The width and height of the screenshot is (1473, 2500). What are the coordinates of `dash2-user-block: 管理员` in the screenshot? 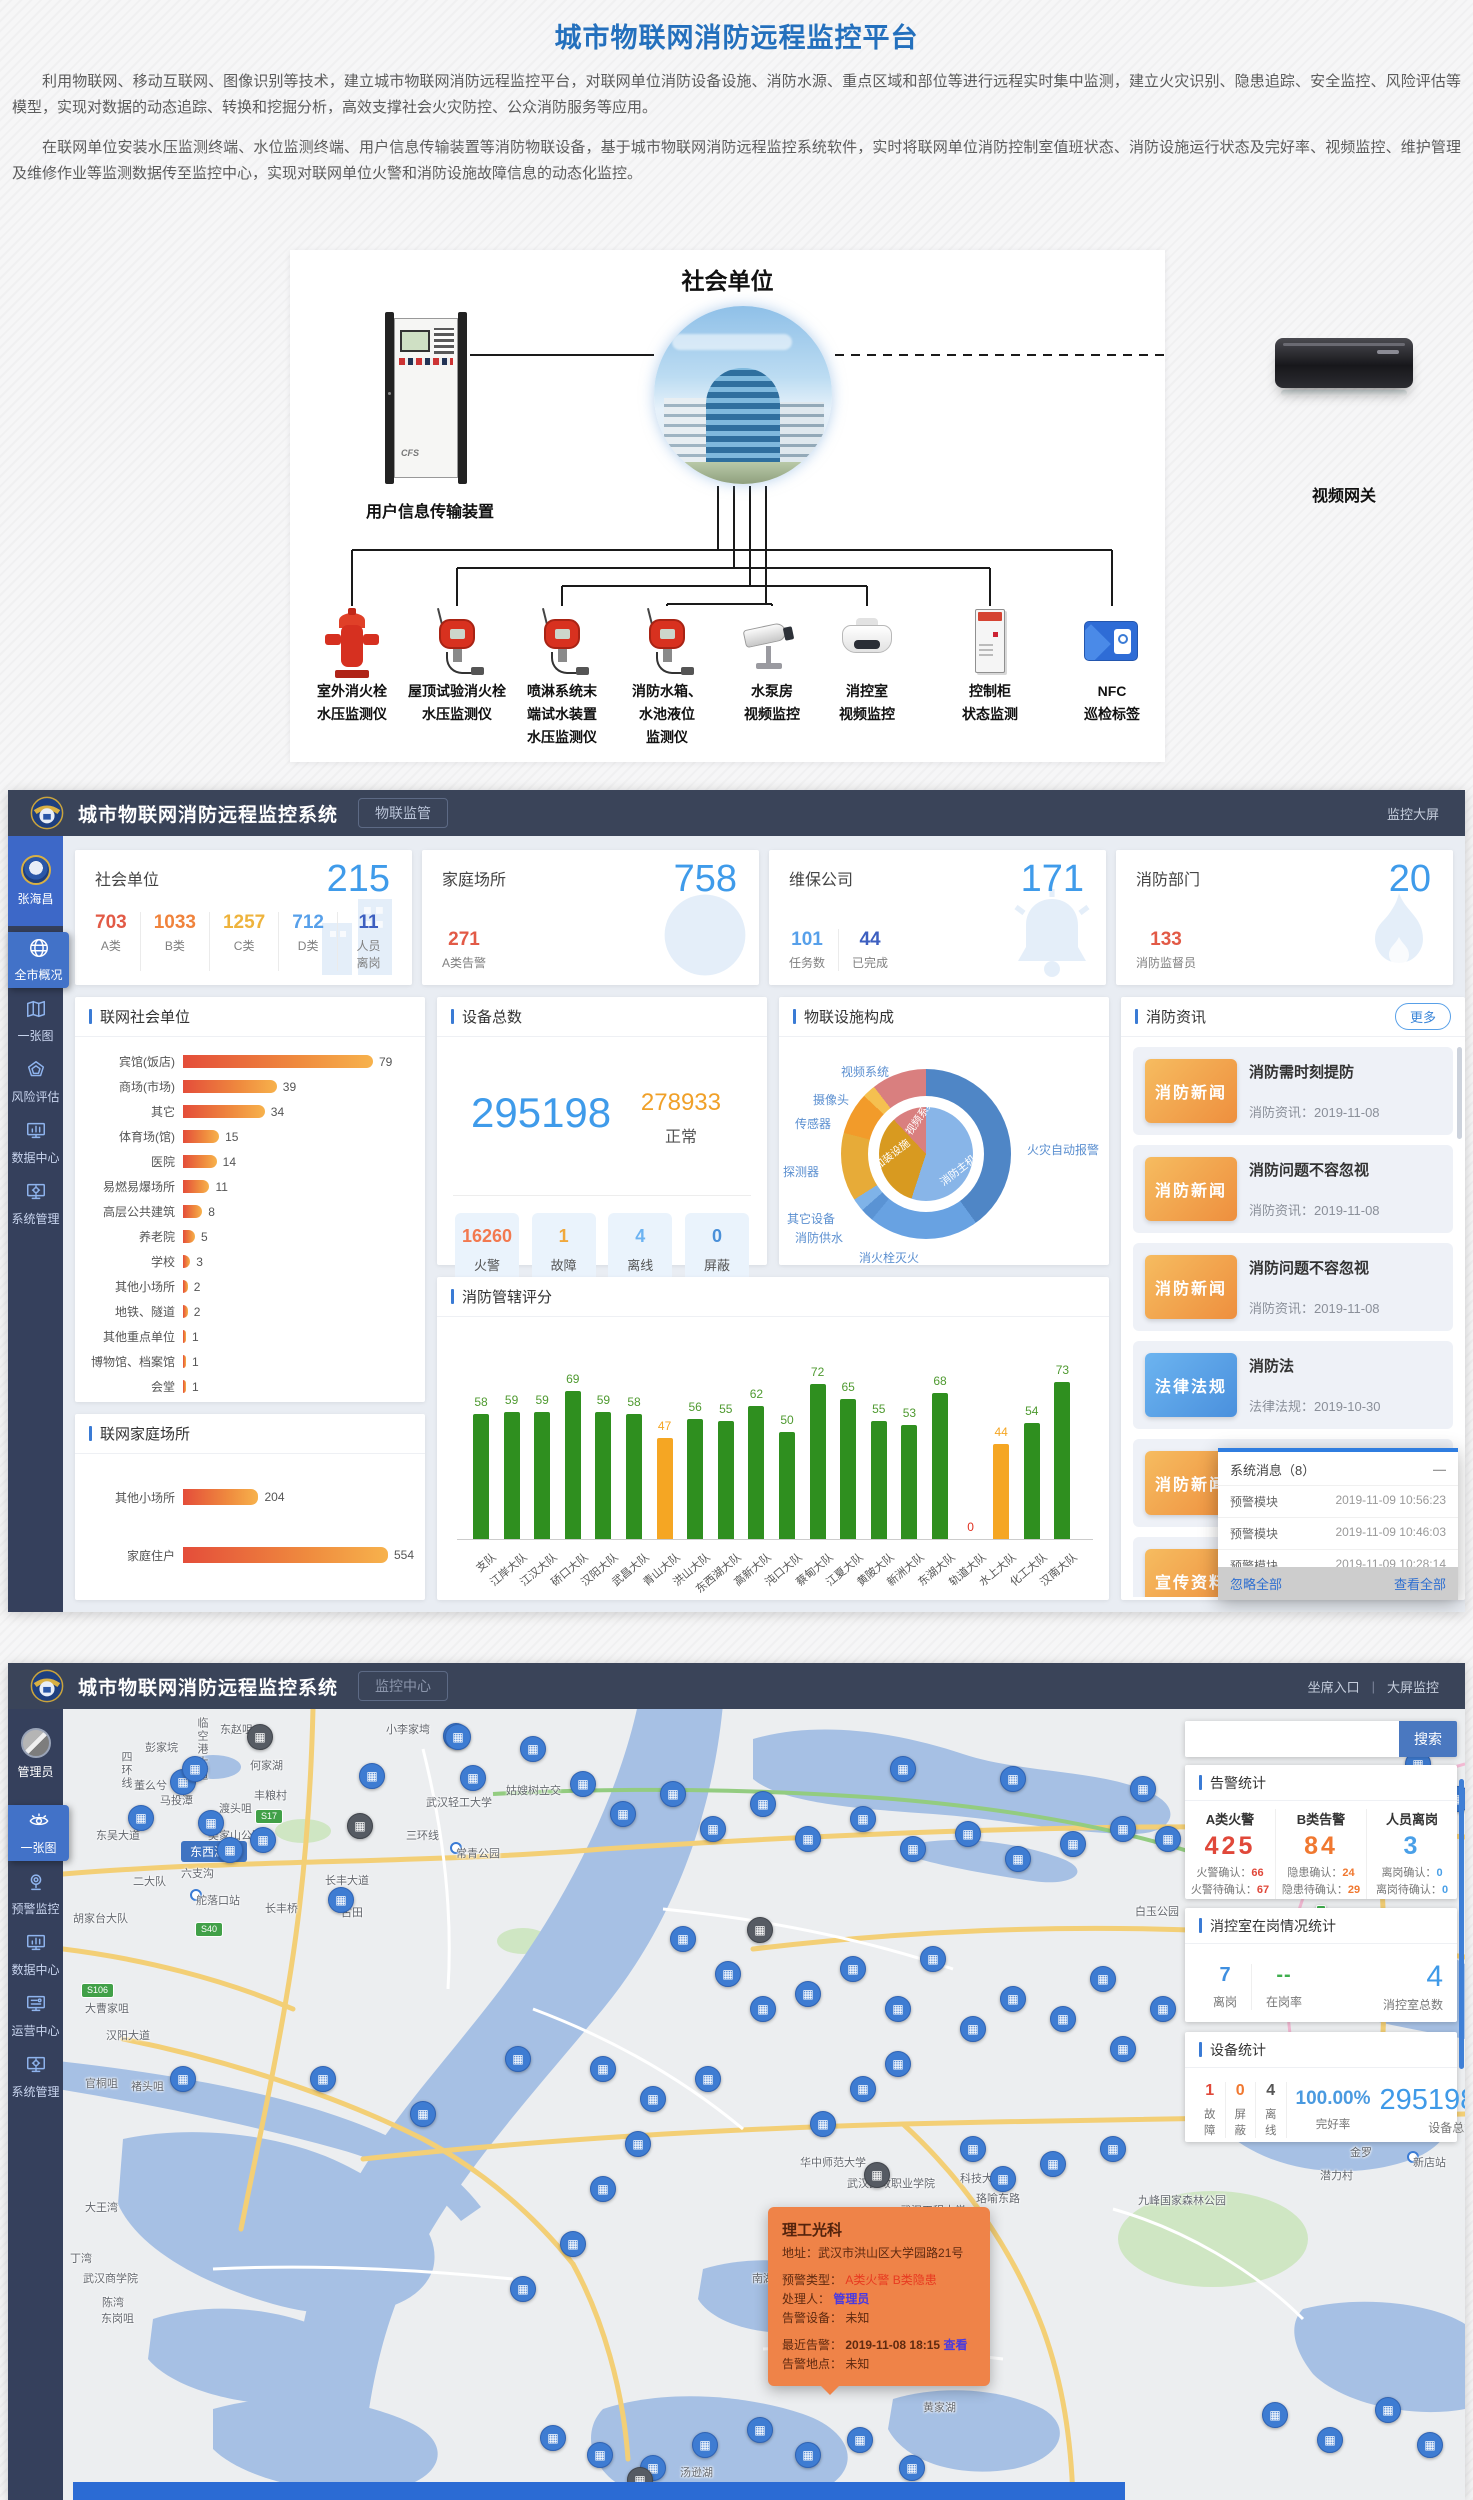 It's located at (35, 1754).